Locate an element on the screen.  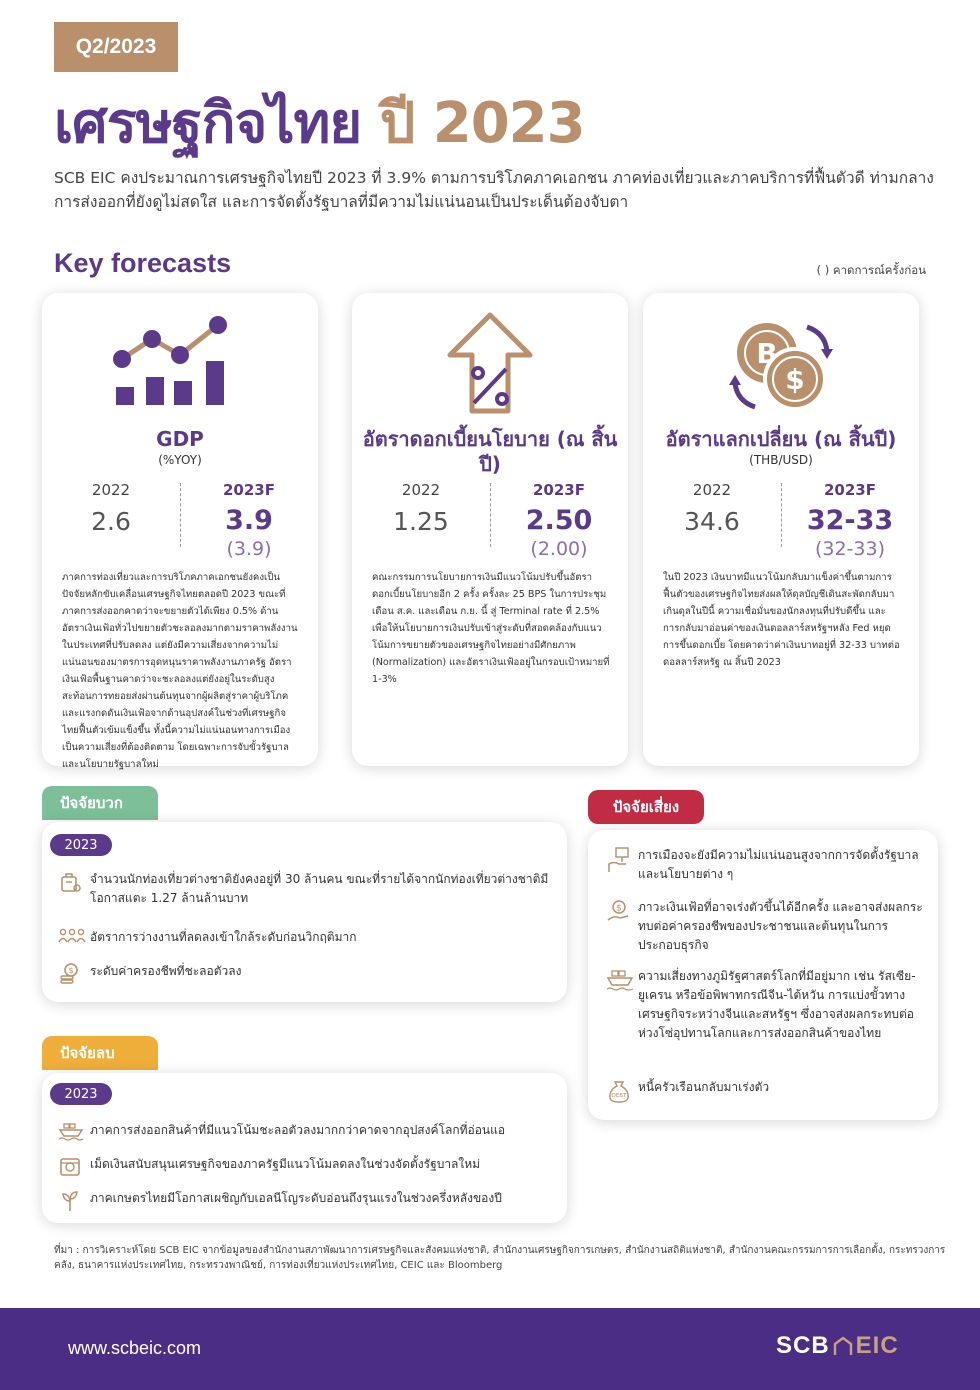
tourist-luggage-icon is located at coordinates (74, 884).